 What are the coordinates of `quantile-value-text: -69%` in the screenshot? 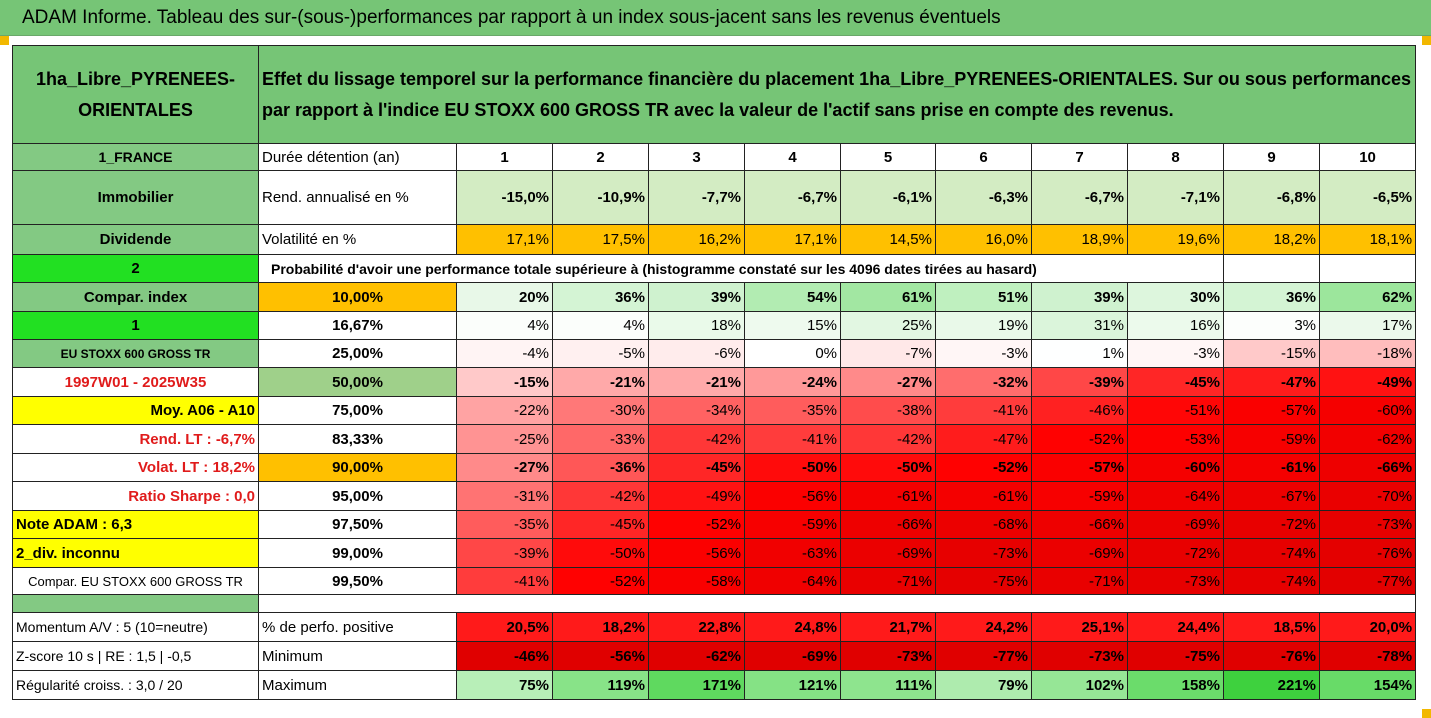 It's located at (1202, 524).